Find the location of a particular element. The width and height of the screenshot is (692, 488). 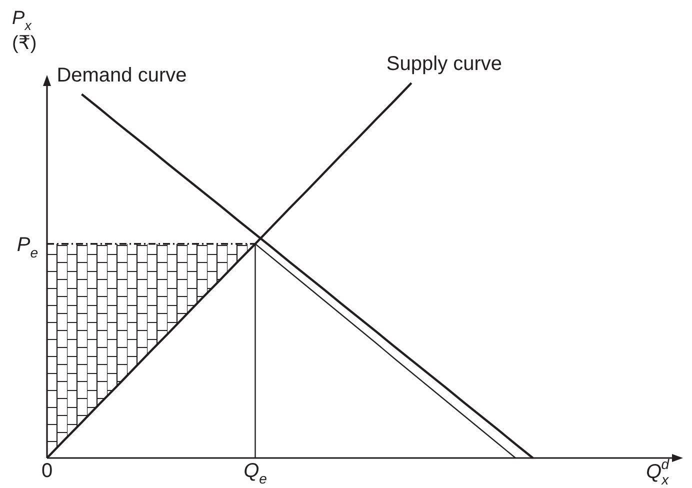

y-axis-title: P$_{x}$ (₹) is located at coordinates (24, 31).